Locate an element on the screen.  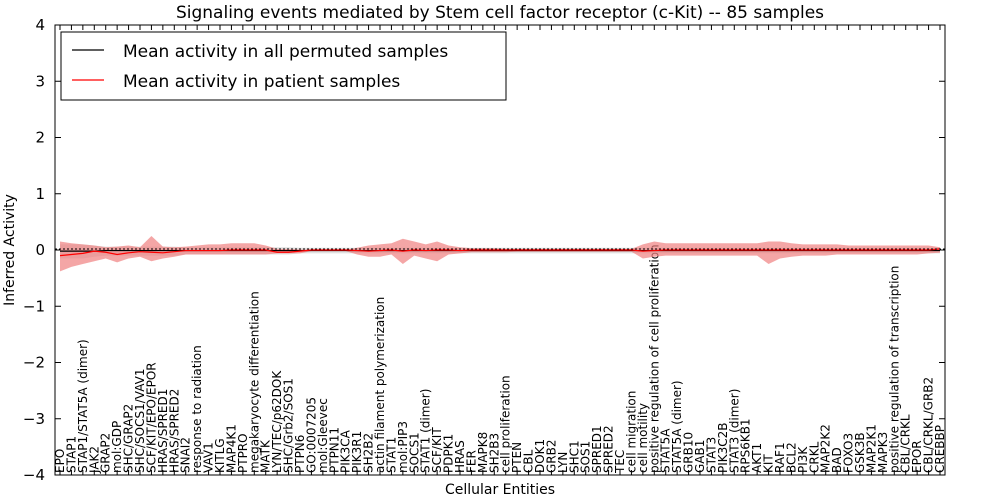
y-axis-label: Inferred Activity is located at coordinates (10, 250).